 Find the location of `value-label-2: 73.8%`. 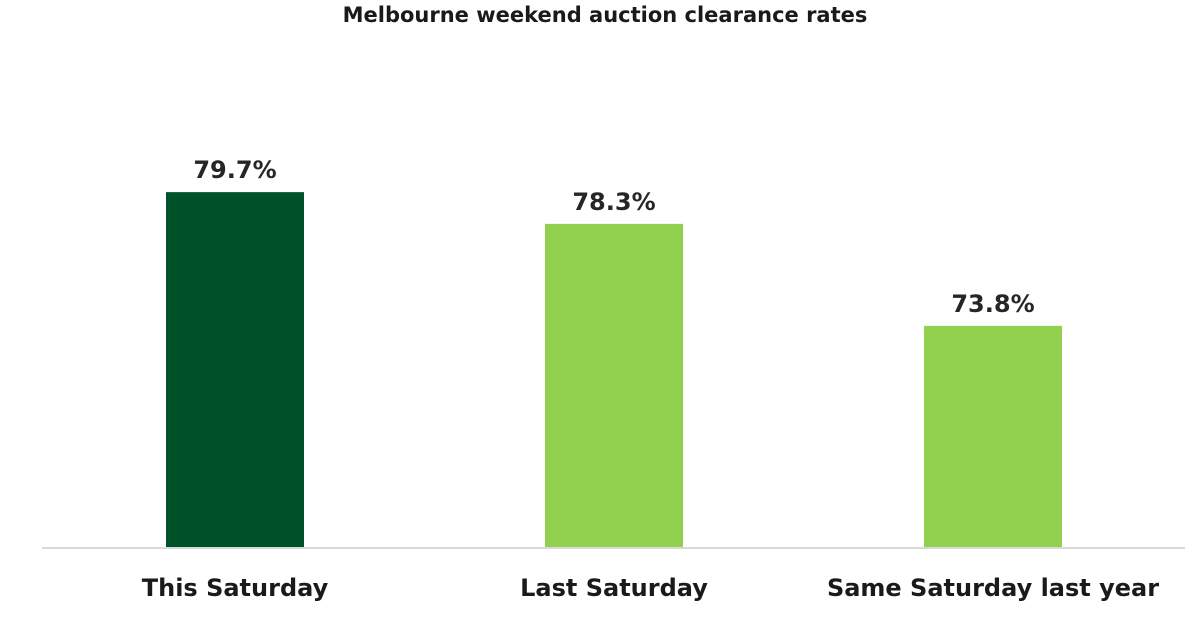

value-label-2: 73.8% is located at coordinates (992, 304).